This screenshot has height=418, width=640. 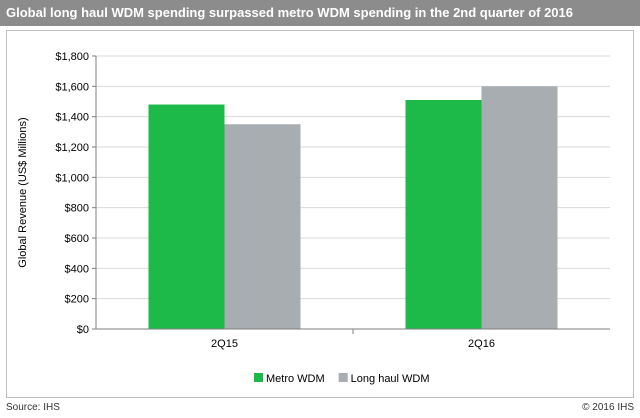 I want to click on x-tick-label: 2Q15, so click(x=224, y=344).